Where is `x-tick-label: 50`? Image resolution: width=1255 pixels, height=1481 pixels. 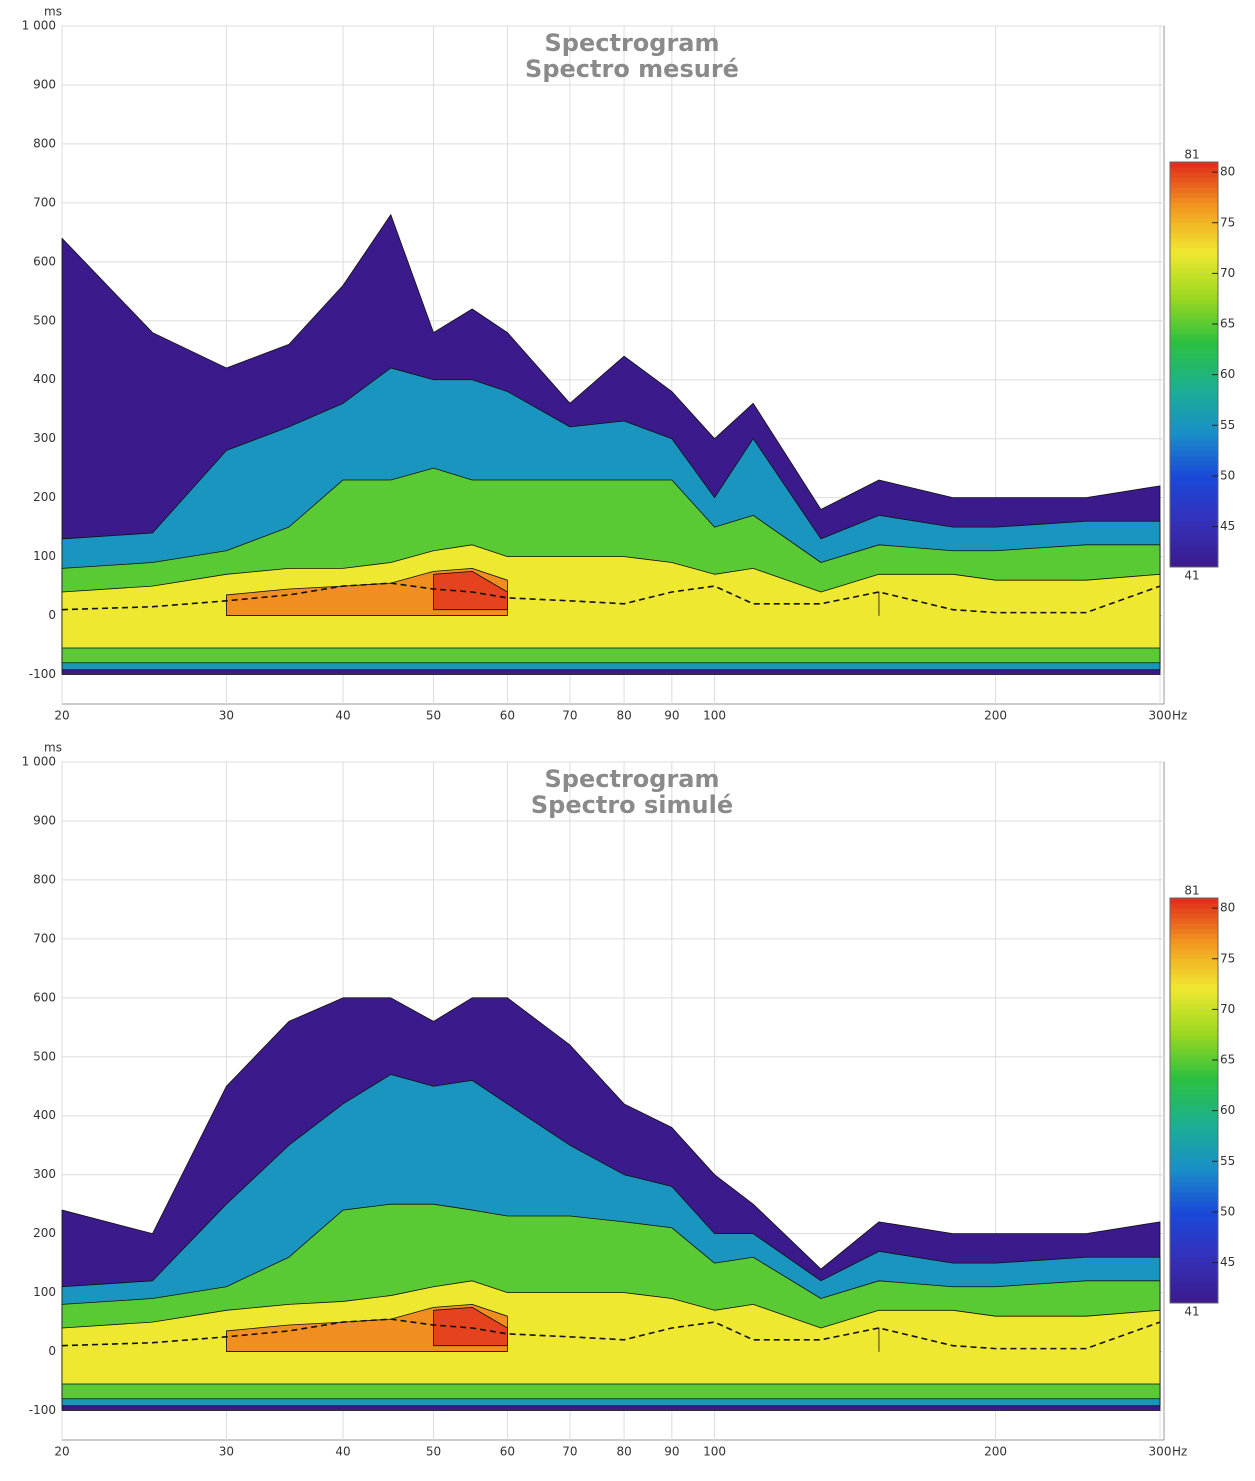
x-tick-label: 50 is located at coordinates (433, 716).